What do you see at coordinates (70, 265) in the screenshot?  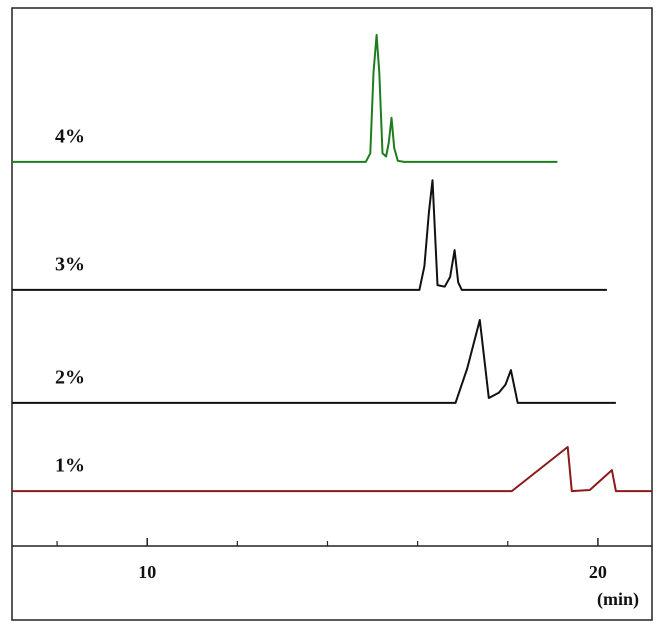 I see `series-label: 3%` at bounding box center [70, 265].